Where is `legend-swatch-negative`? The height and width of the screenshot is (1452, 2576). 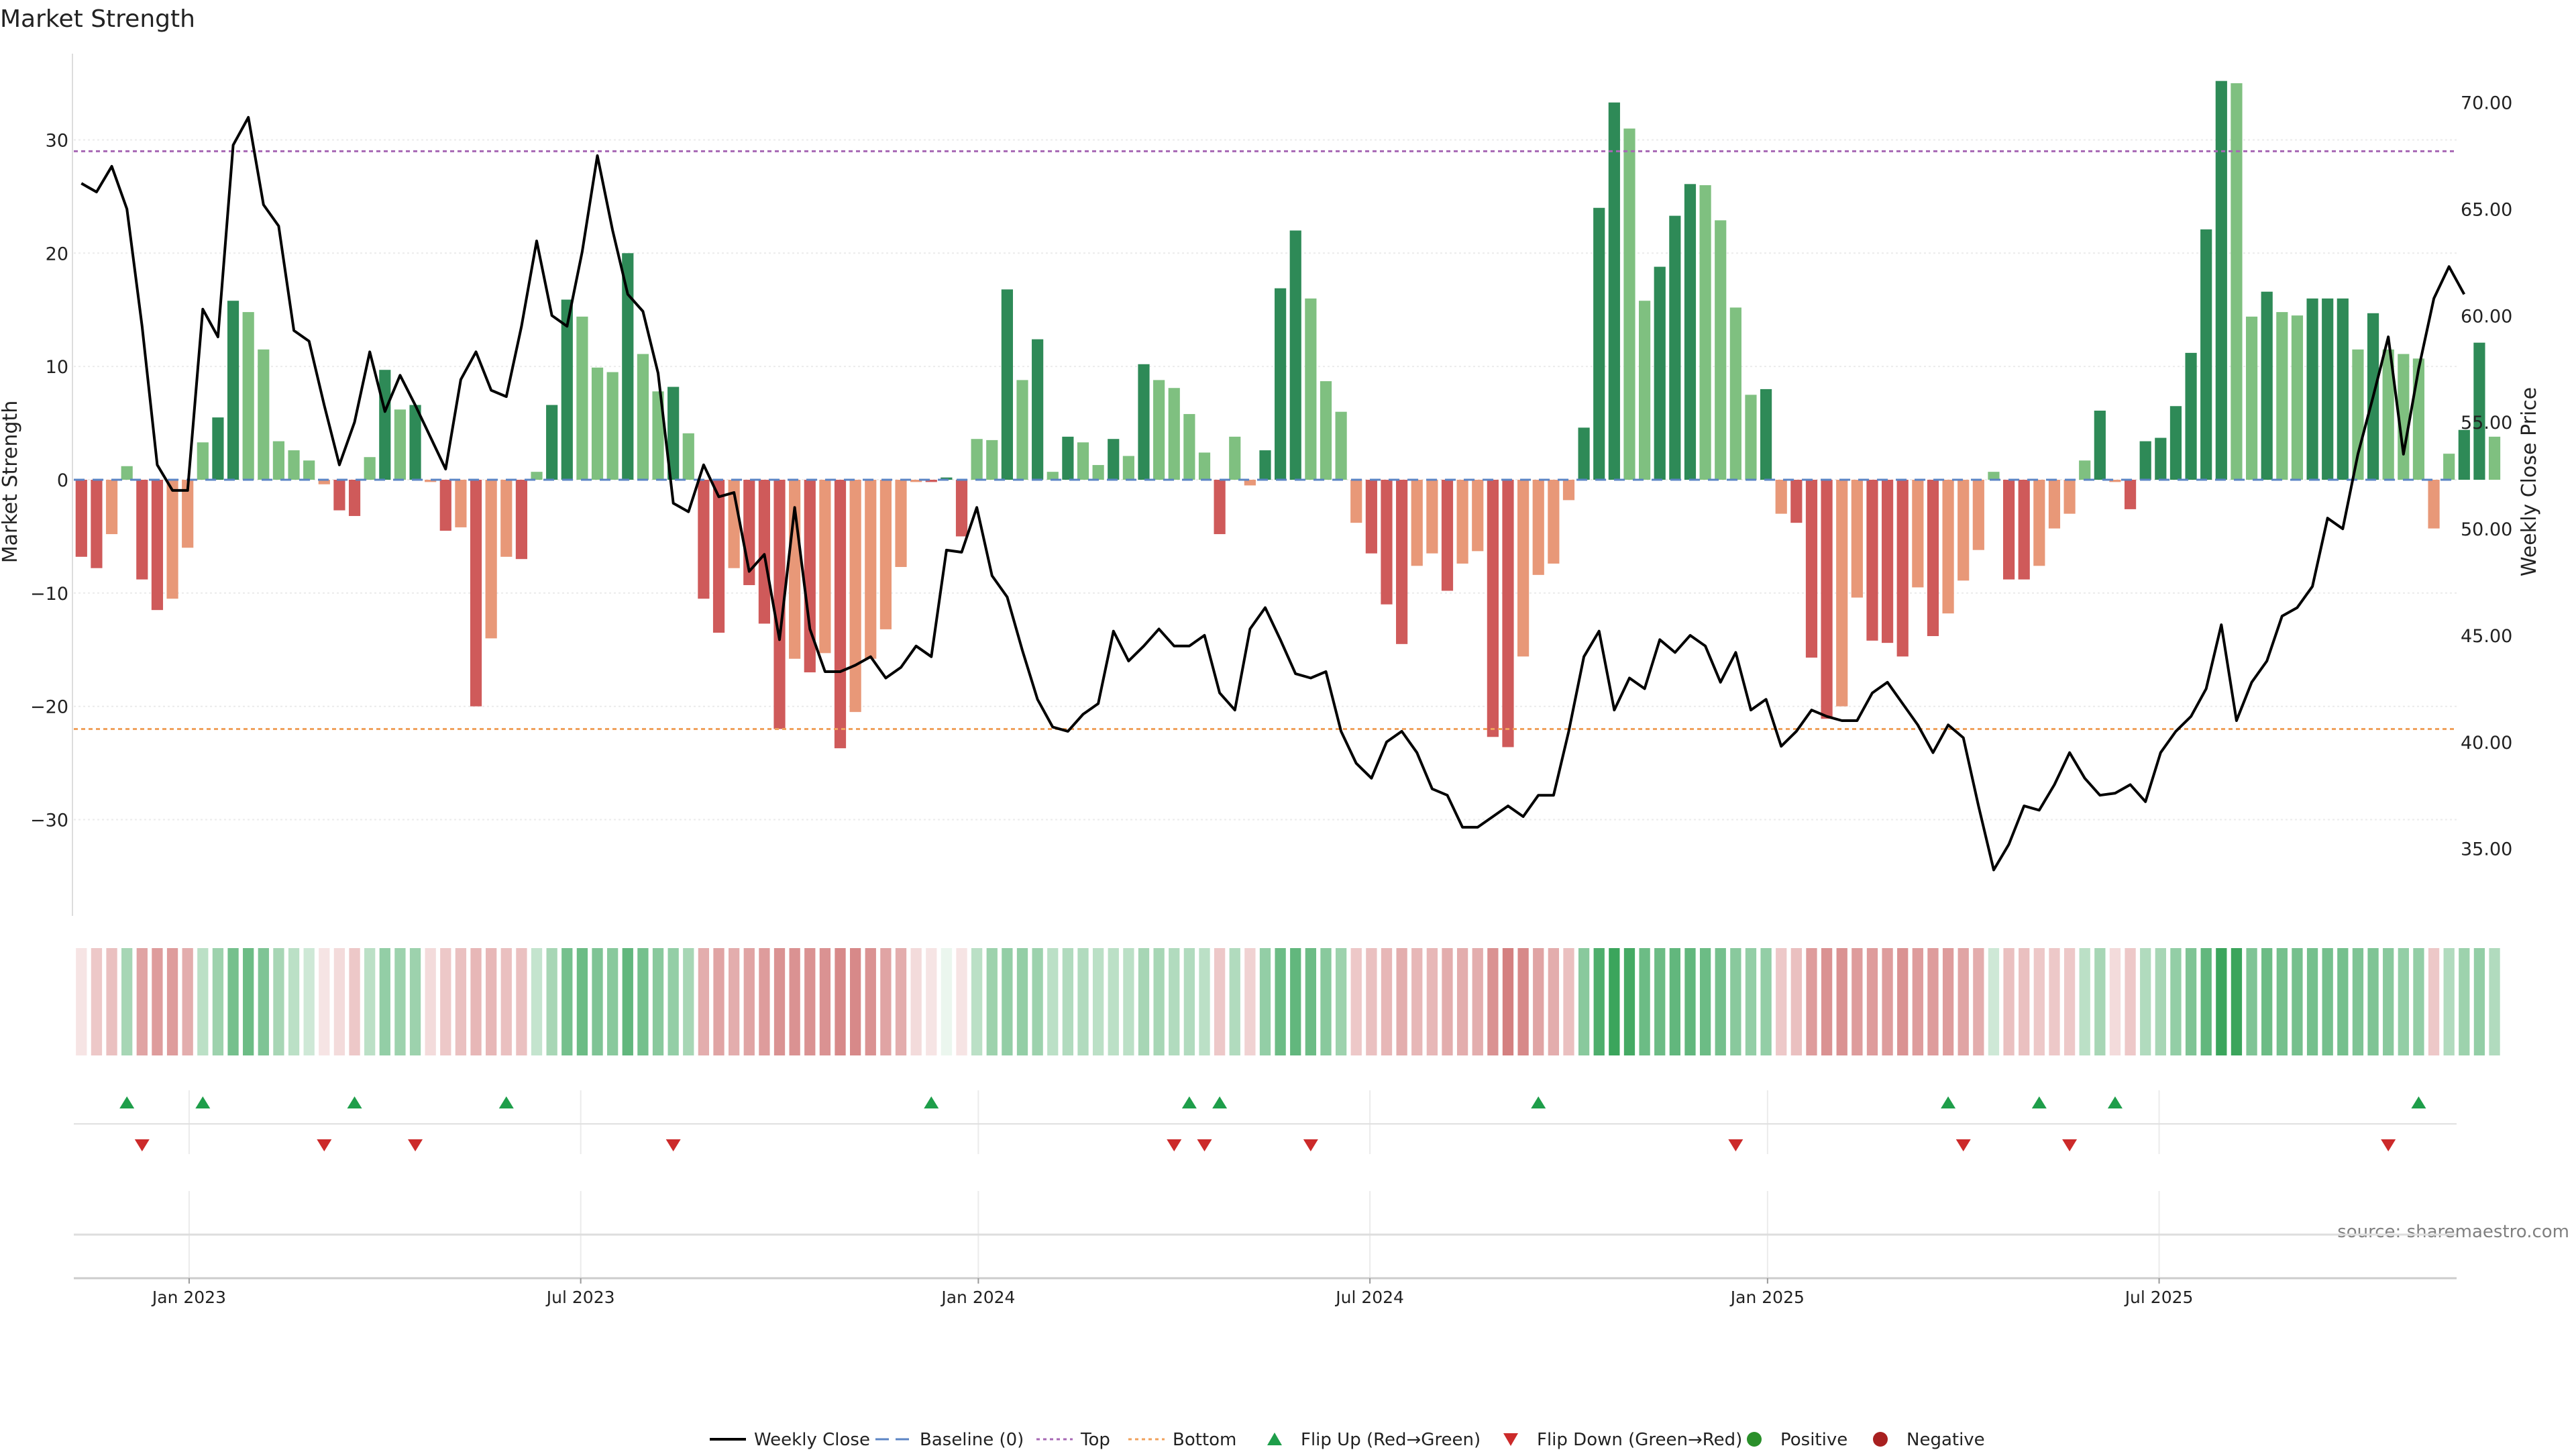 legend-swatch-negative is located at coordinates (1880, 1439).